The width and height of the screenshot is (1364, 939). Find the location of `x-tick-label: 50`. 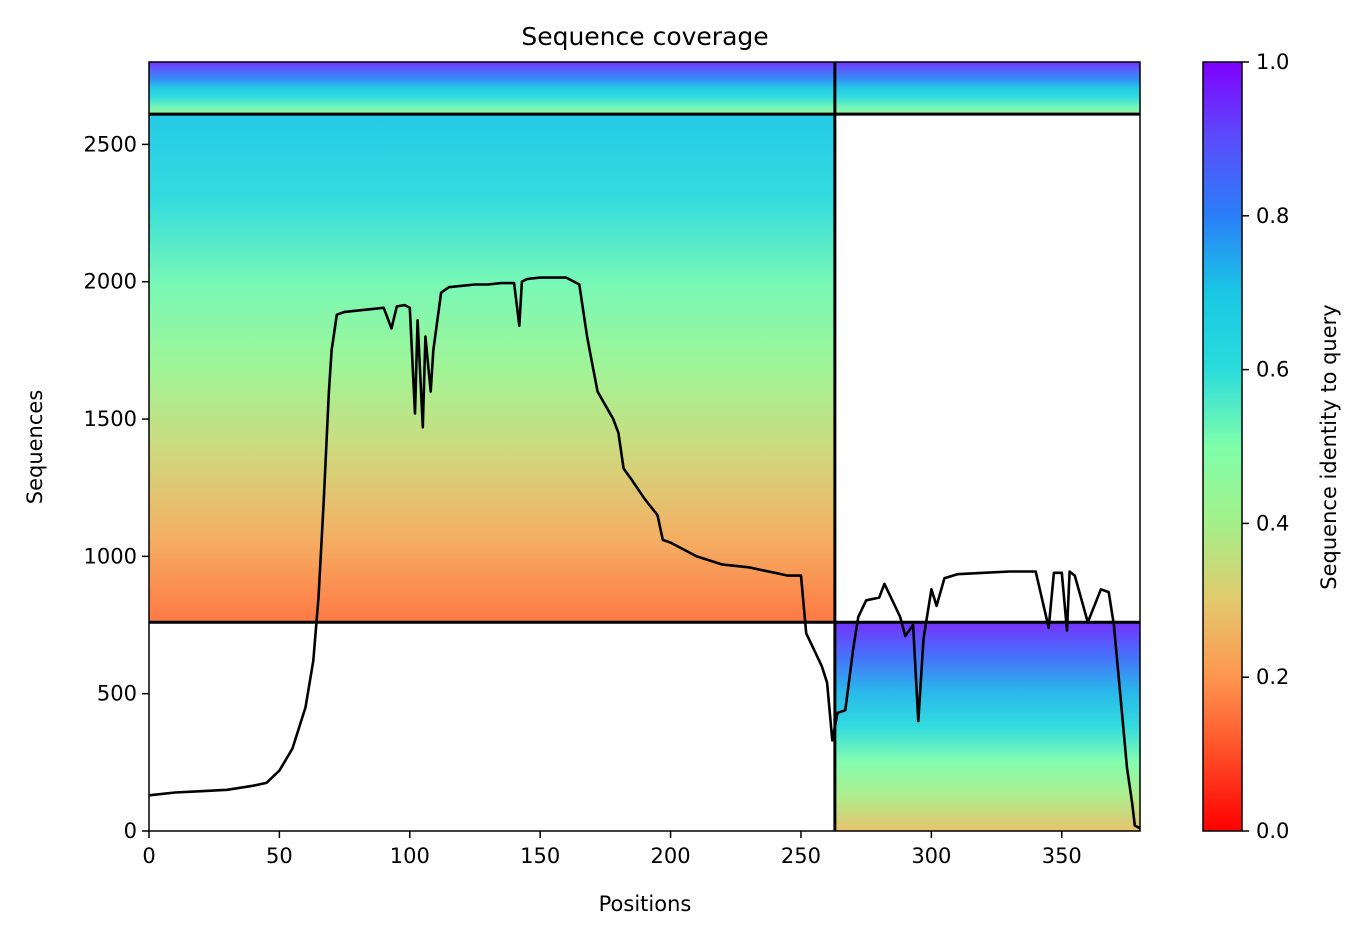

x-tick-label: 50 is located at coordinates (279, 856).